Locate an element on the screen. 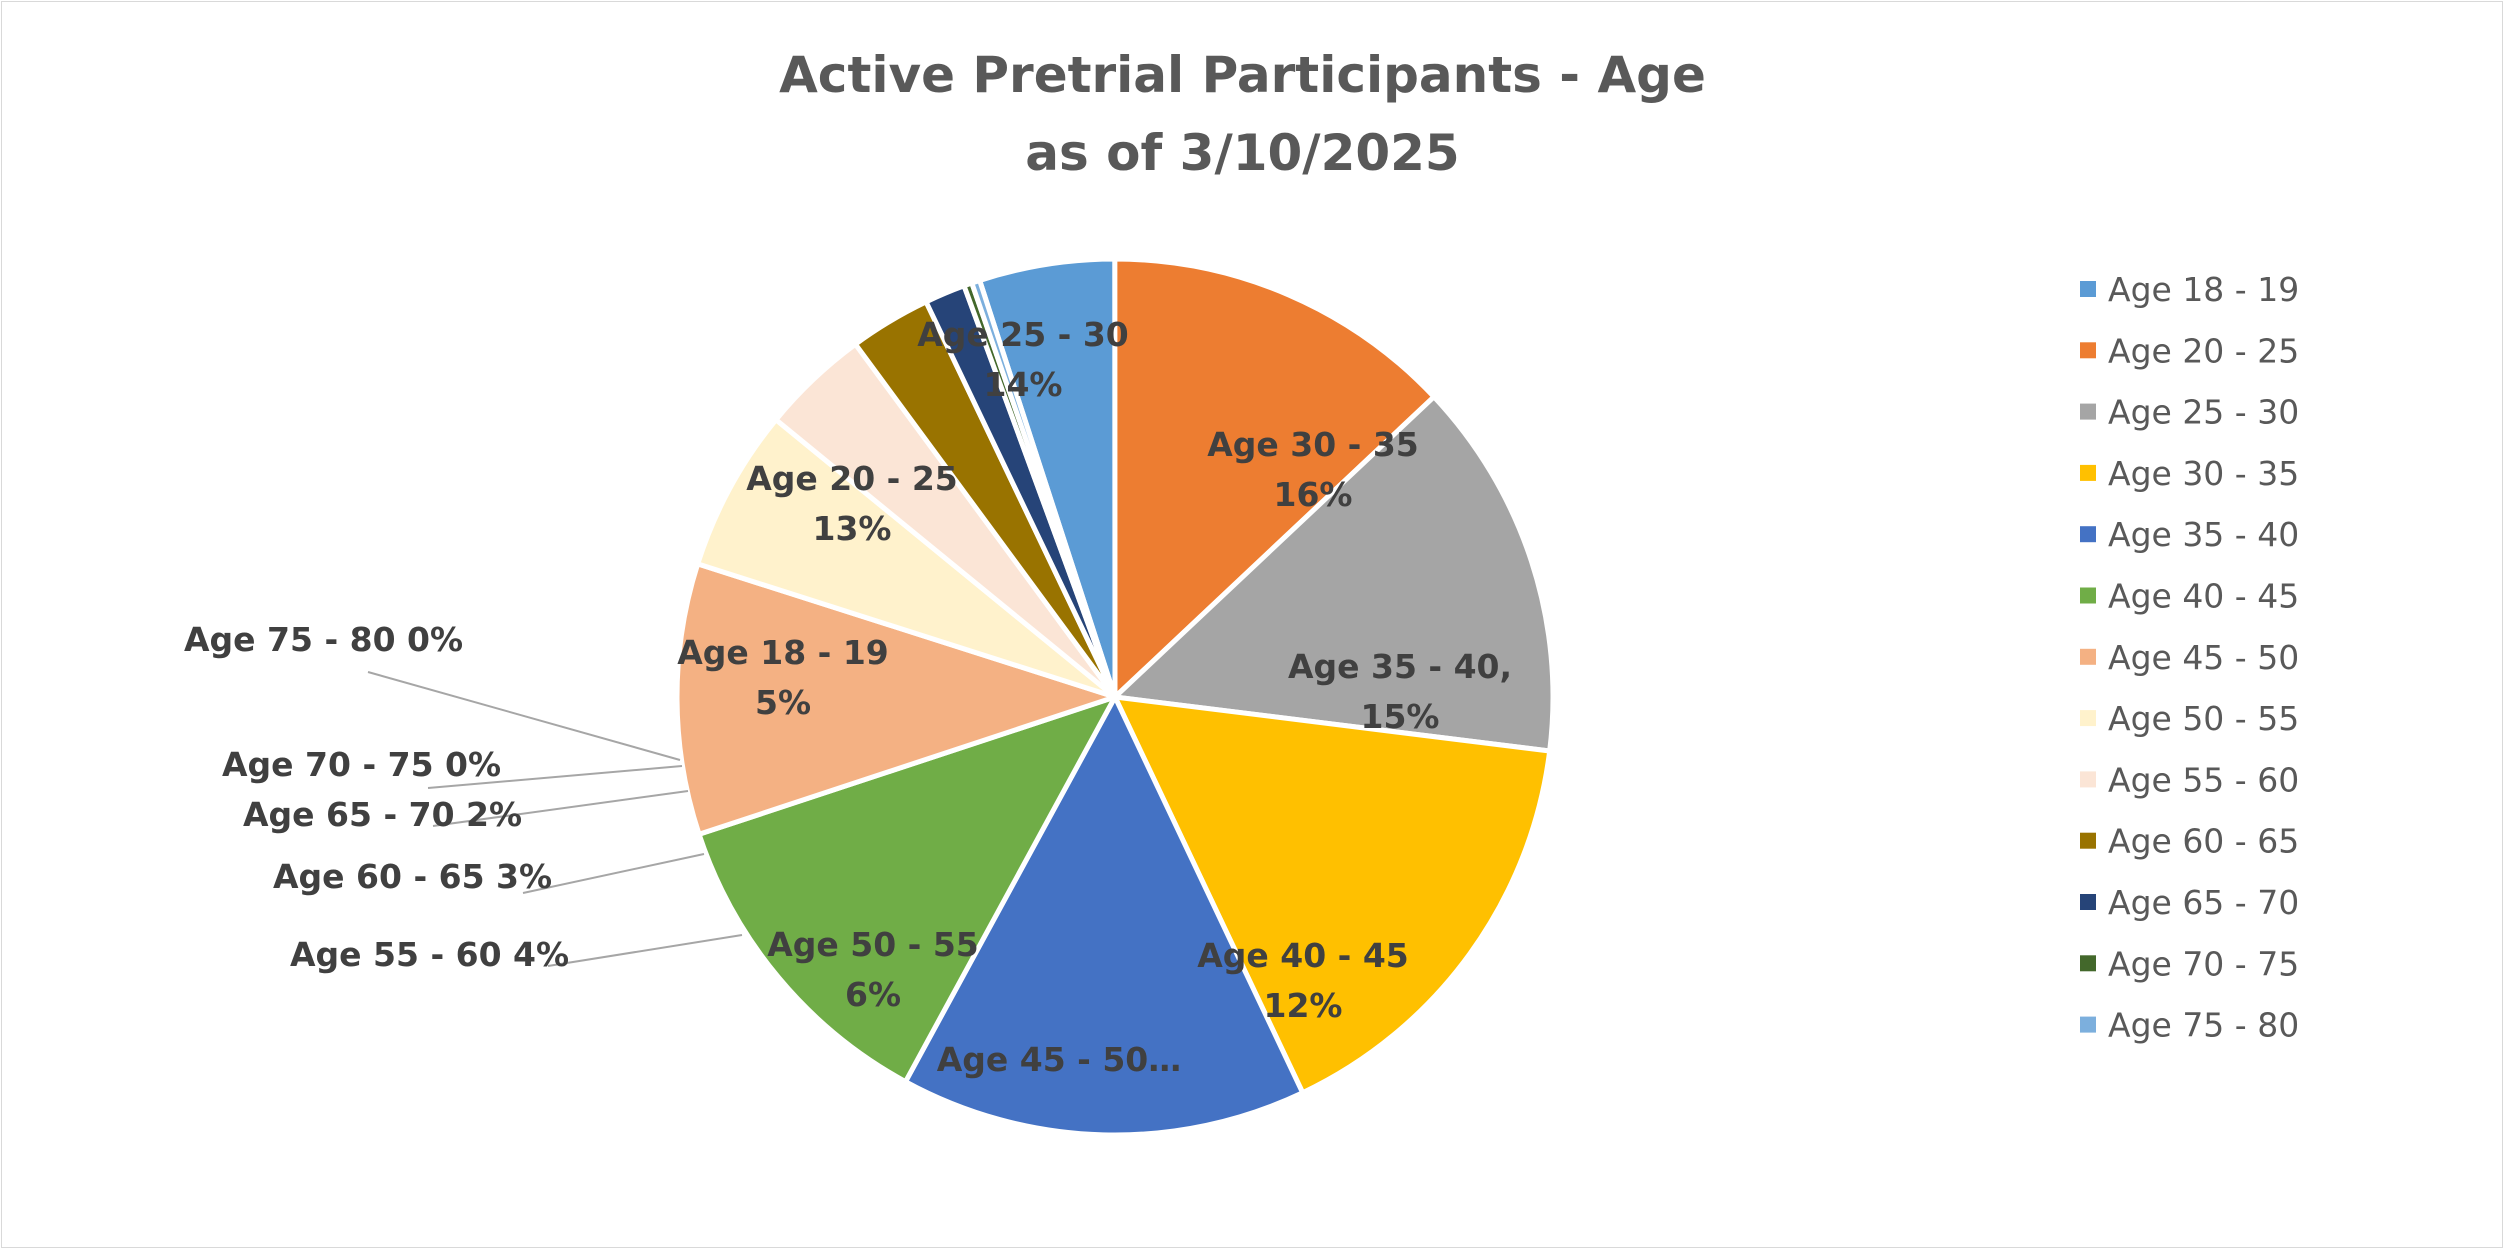 The width and height of the screenshot is (2506, 1251). legend-entry: Age 55 - 60 is located at coordinates (2203, 779).